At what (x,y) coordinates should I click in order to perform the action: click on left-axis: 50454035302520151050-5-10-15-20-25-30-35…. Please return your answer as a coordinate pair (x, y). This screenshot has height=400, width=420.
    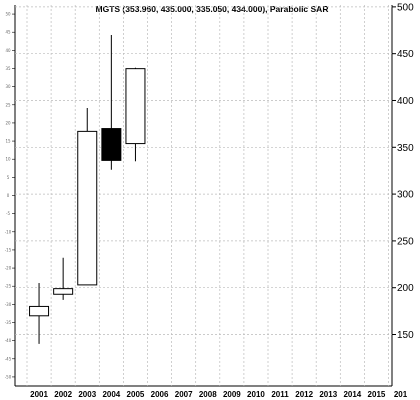
    Looking at the image, I should click on (10, 195).